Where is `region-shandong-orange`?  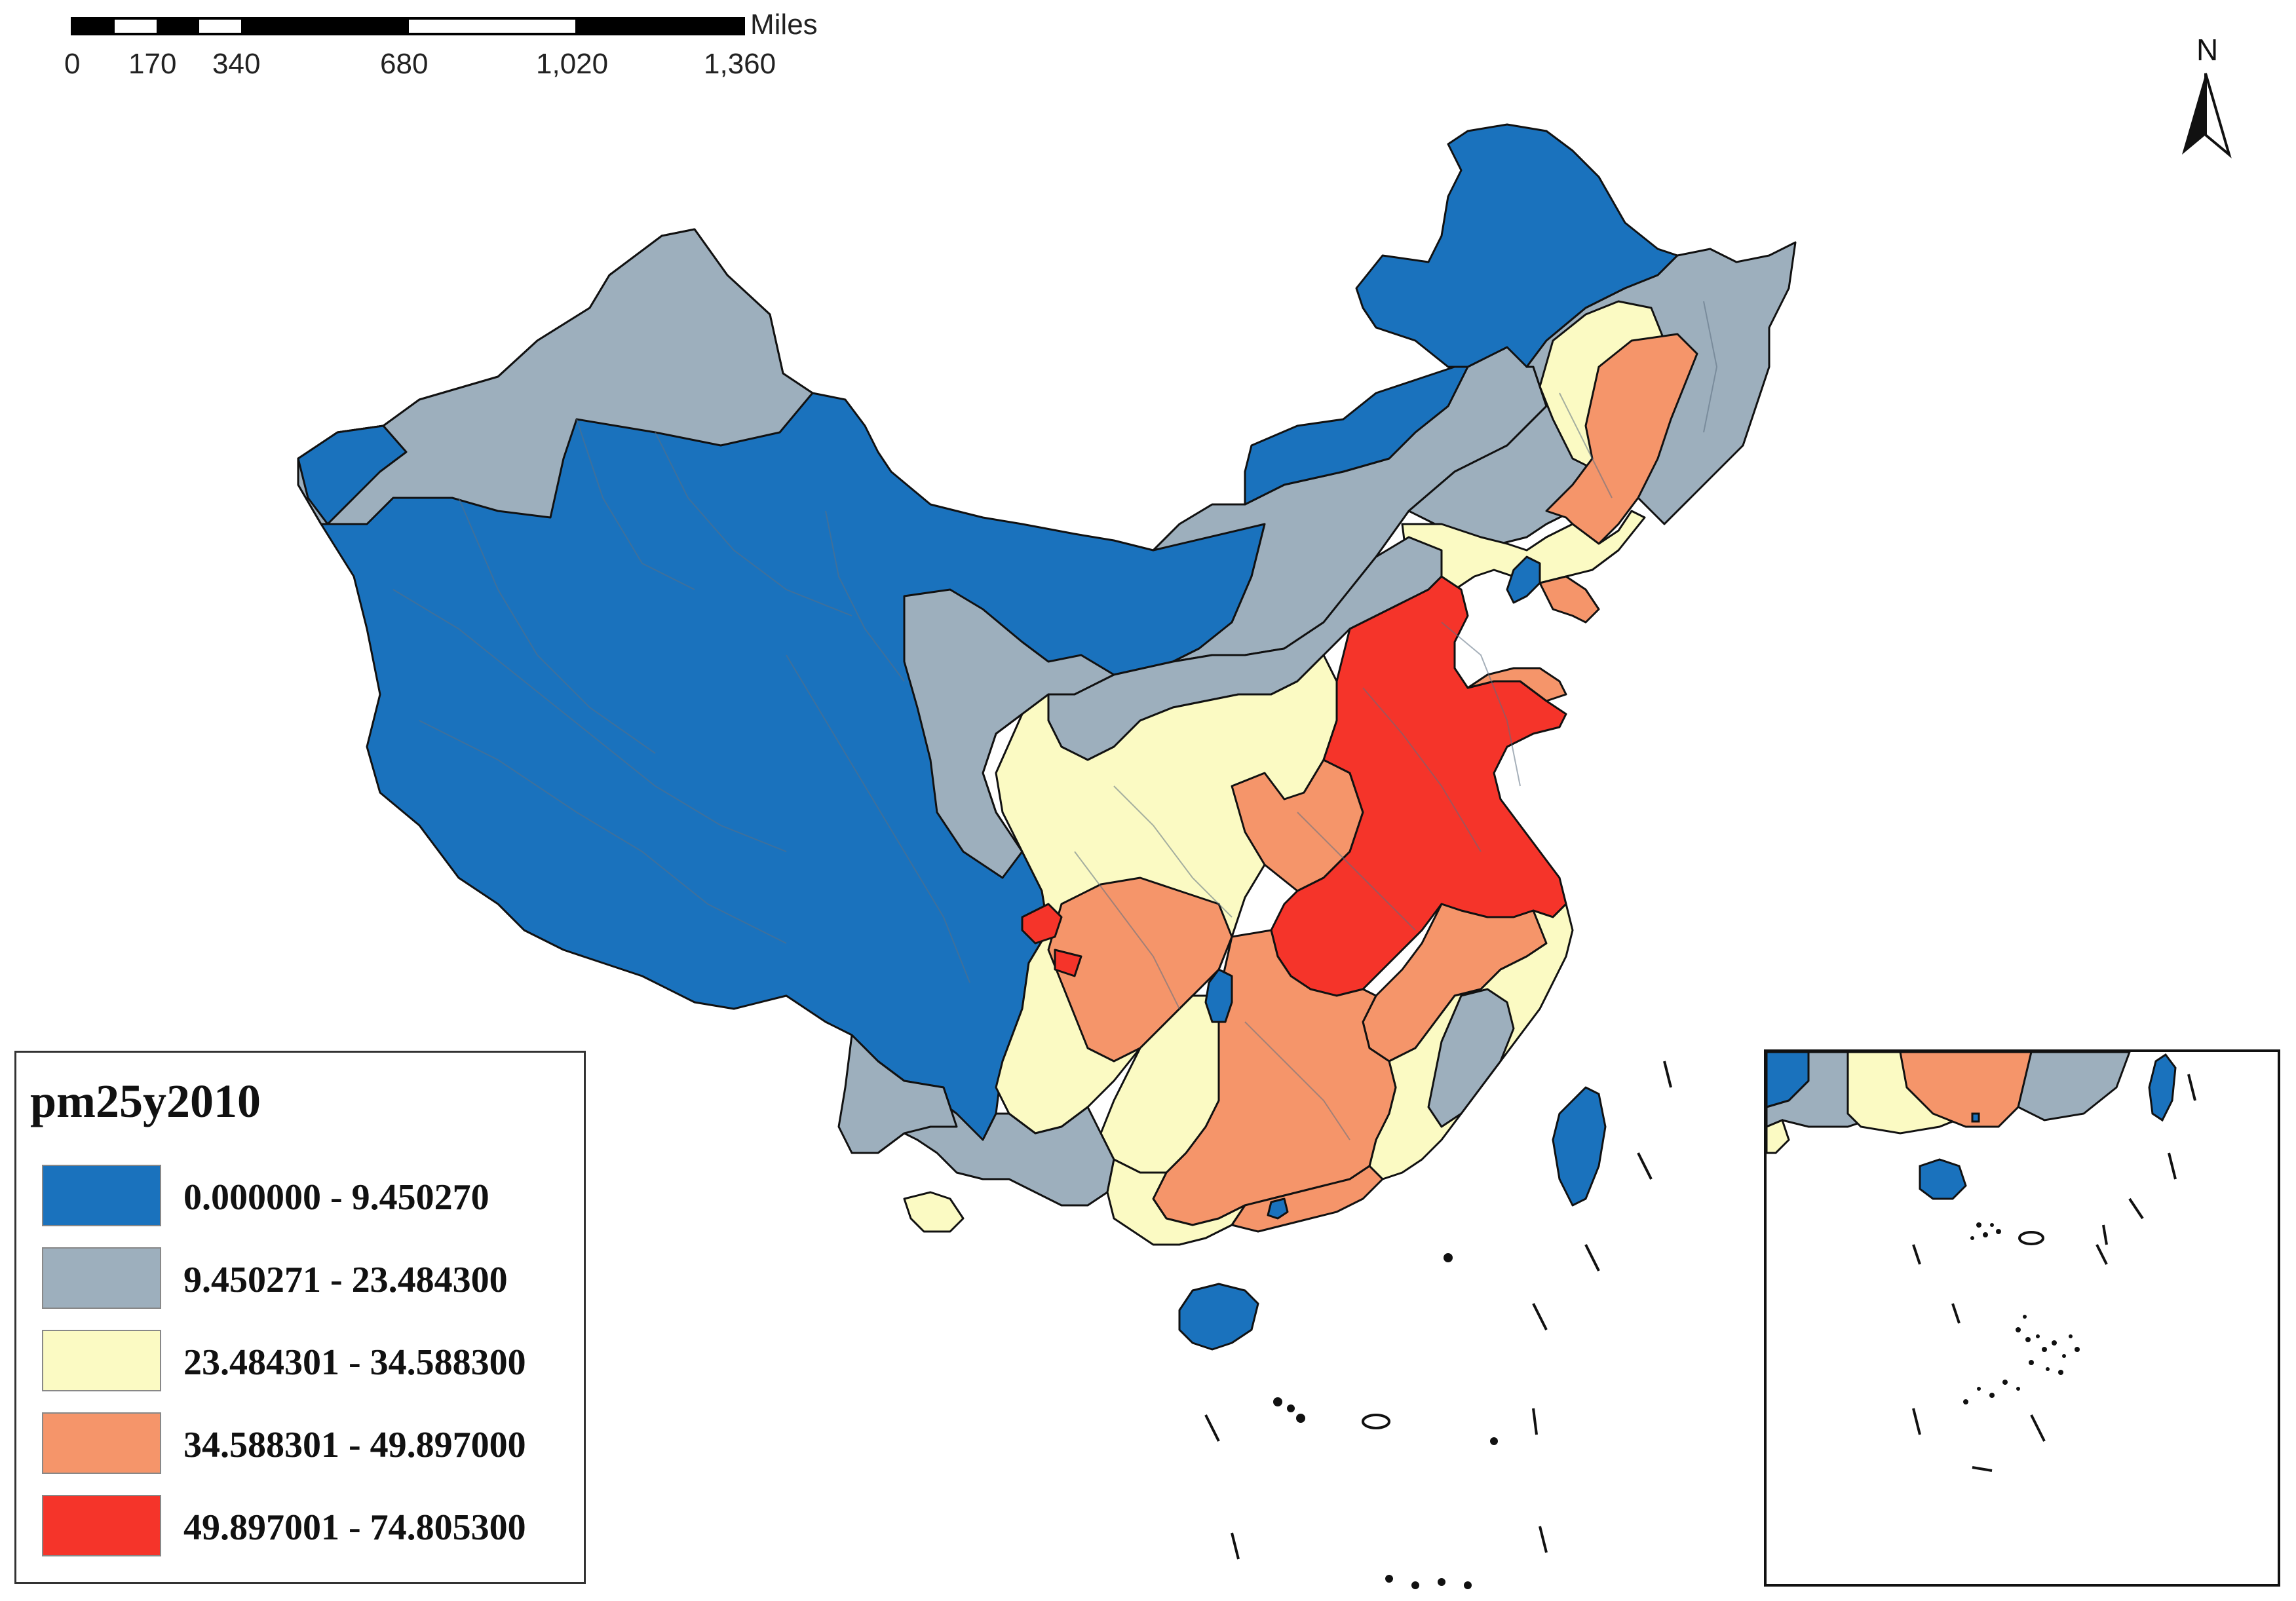 region-shandong-orange is located at coordinates (1516, 684).